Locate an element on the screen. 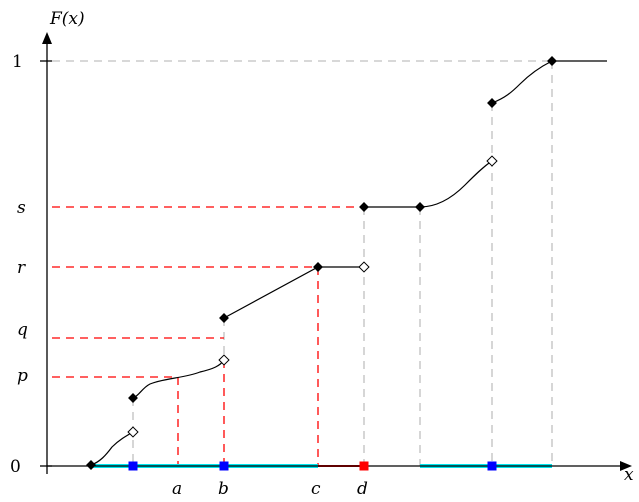  y-tick-label-zero: 0 is located at coordinates (15, 467).